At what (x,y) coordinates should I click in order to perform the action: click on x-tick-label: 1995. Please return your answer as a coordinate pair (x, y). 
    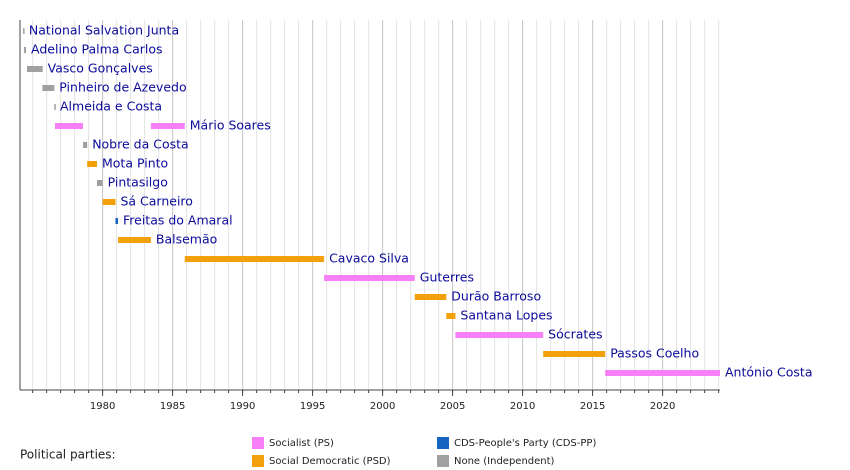
    Looking at the image, I should click on (312, 406).